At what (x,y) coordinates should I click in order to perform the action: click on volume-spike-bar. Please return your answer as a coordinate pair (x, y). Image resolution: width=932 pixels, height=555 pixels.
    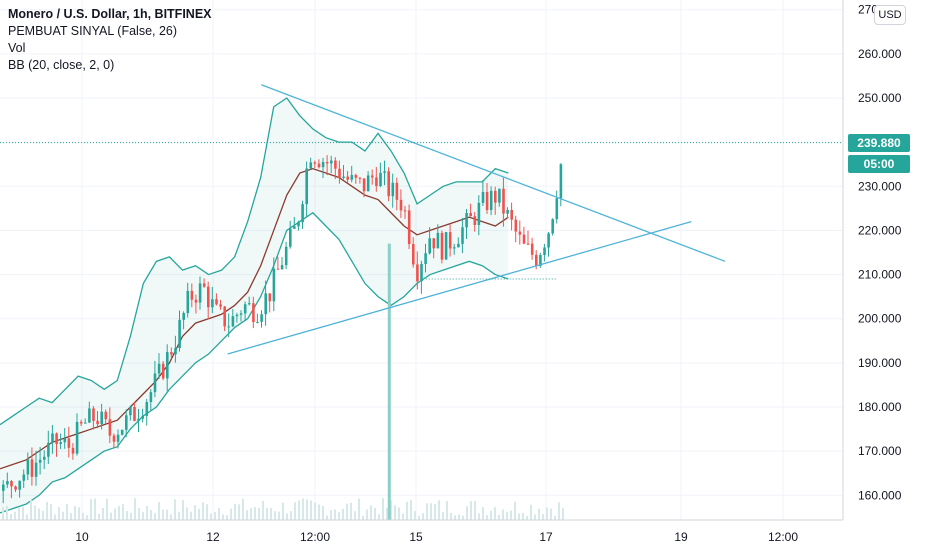
    Looking at the image, I should click on (389, 381).